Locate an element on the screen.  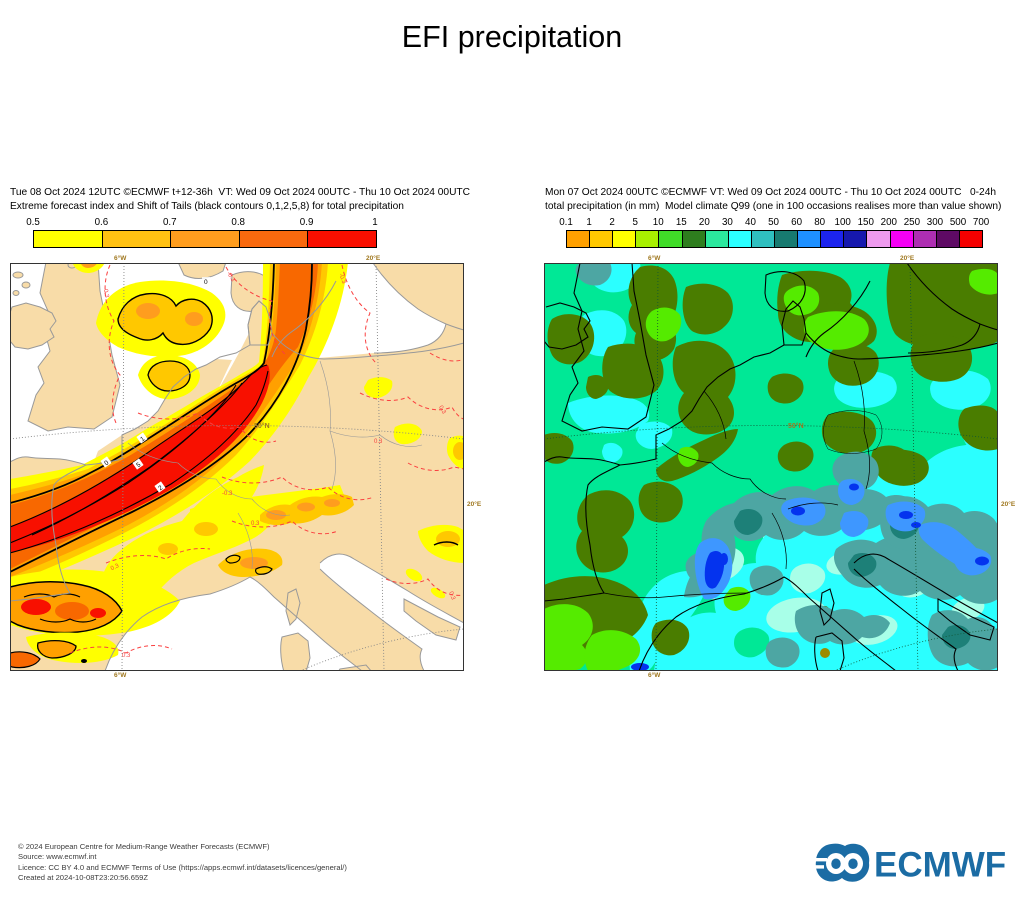
svg-text: ECMWF is located at coordinates (940, 865).